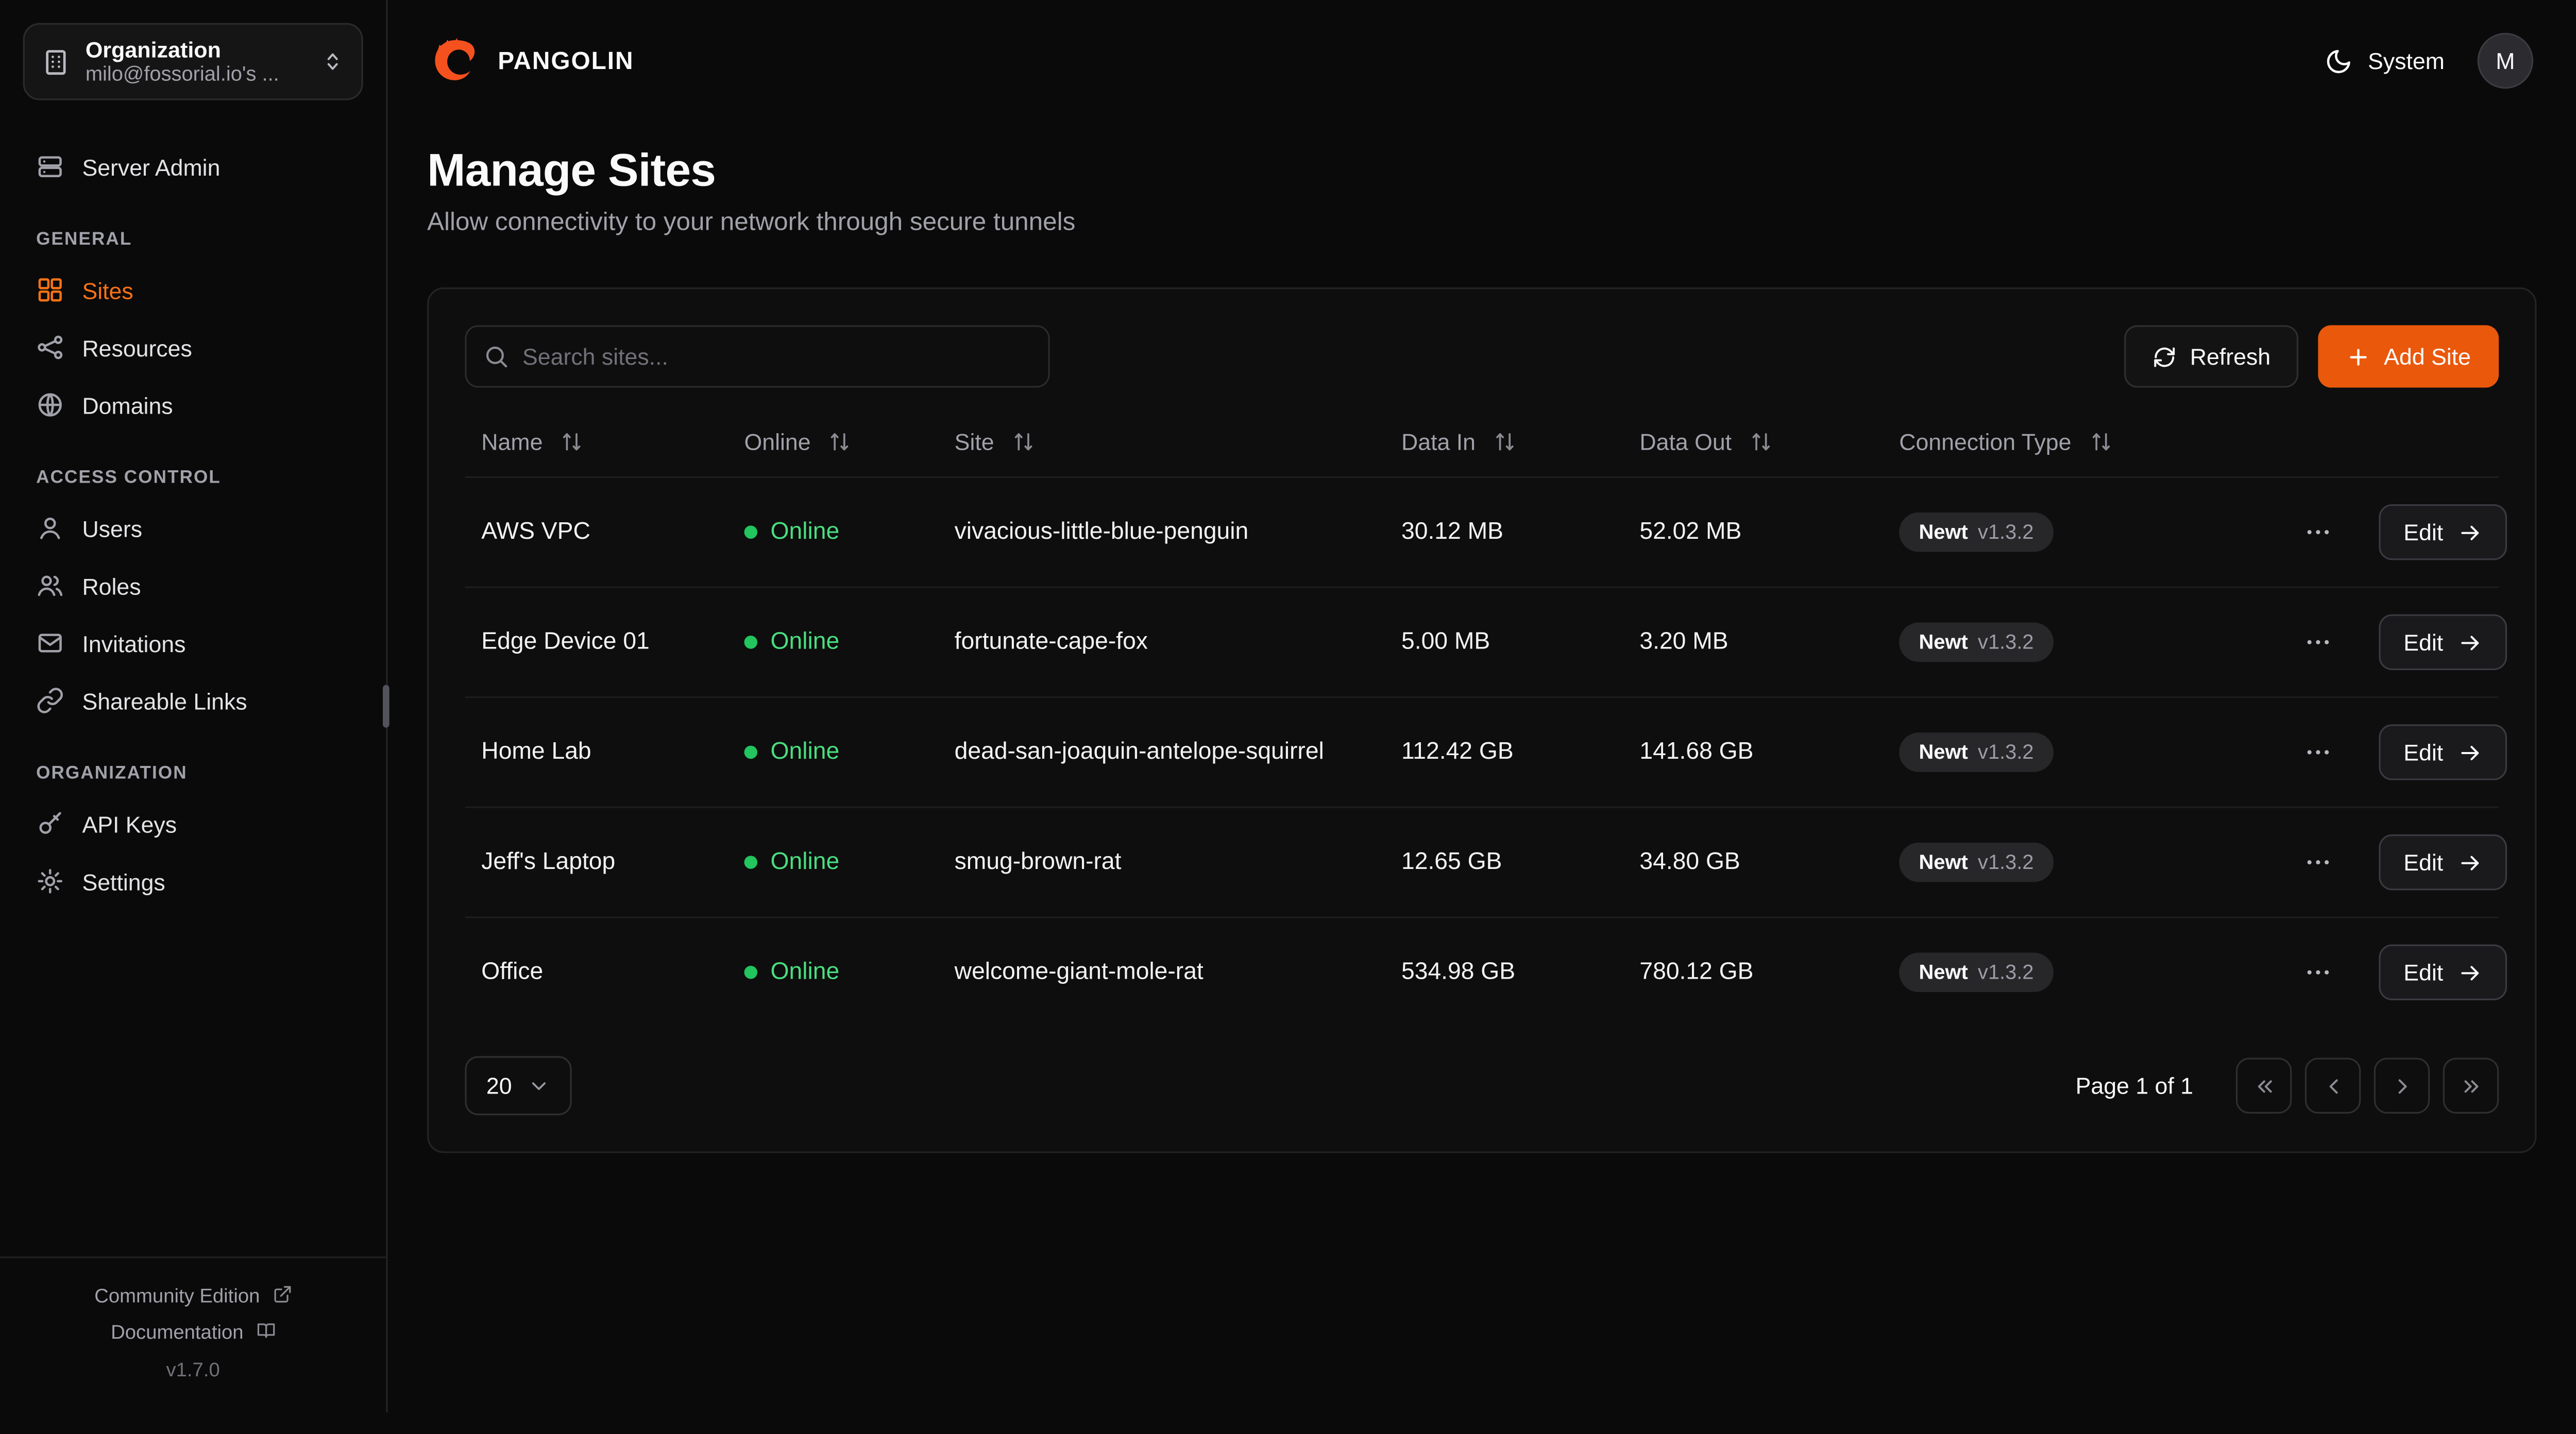 The height and width of the screenshot is (1434, 2576). I want to click on connection-type-badge: Newt v1.3.2, so click(1976, 752).